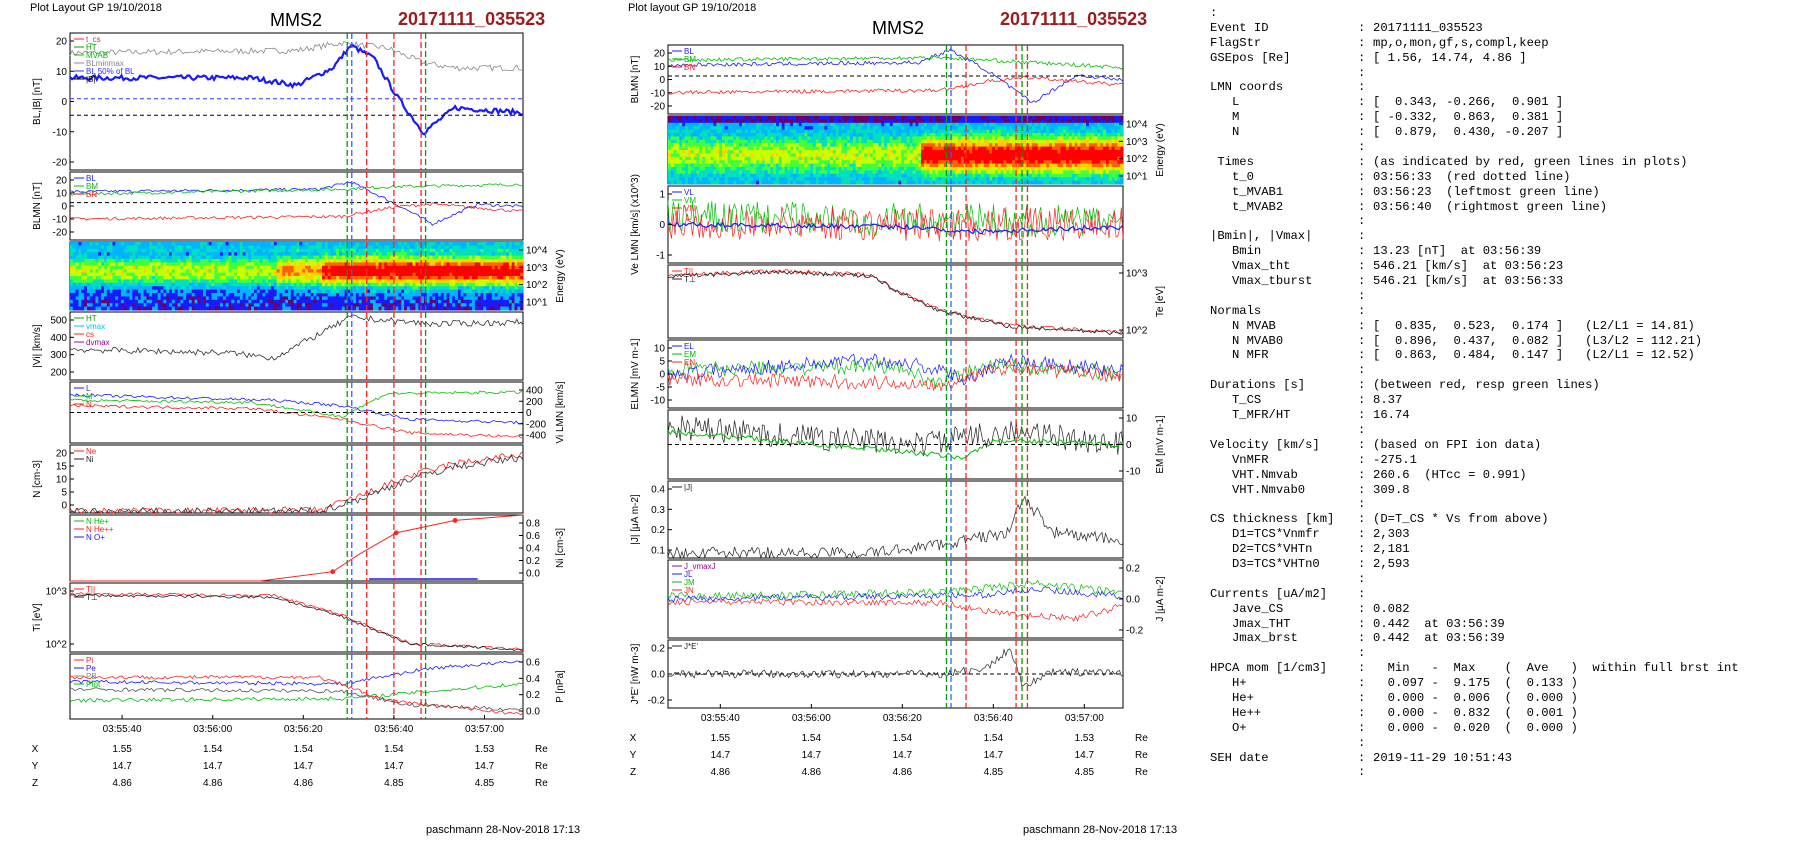  What do you see at coordinates (100, 529) in the screenshot?
I see `legend-entry: N He++` at bounding box center [100, 529].